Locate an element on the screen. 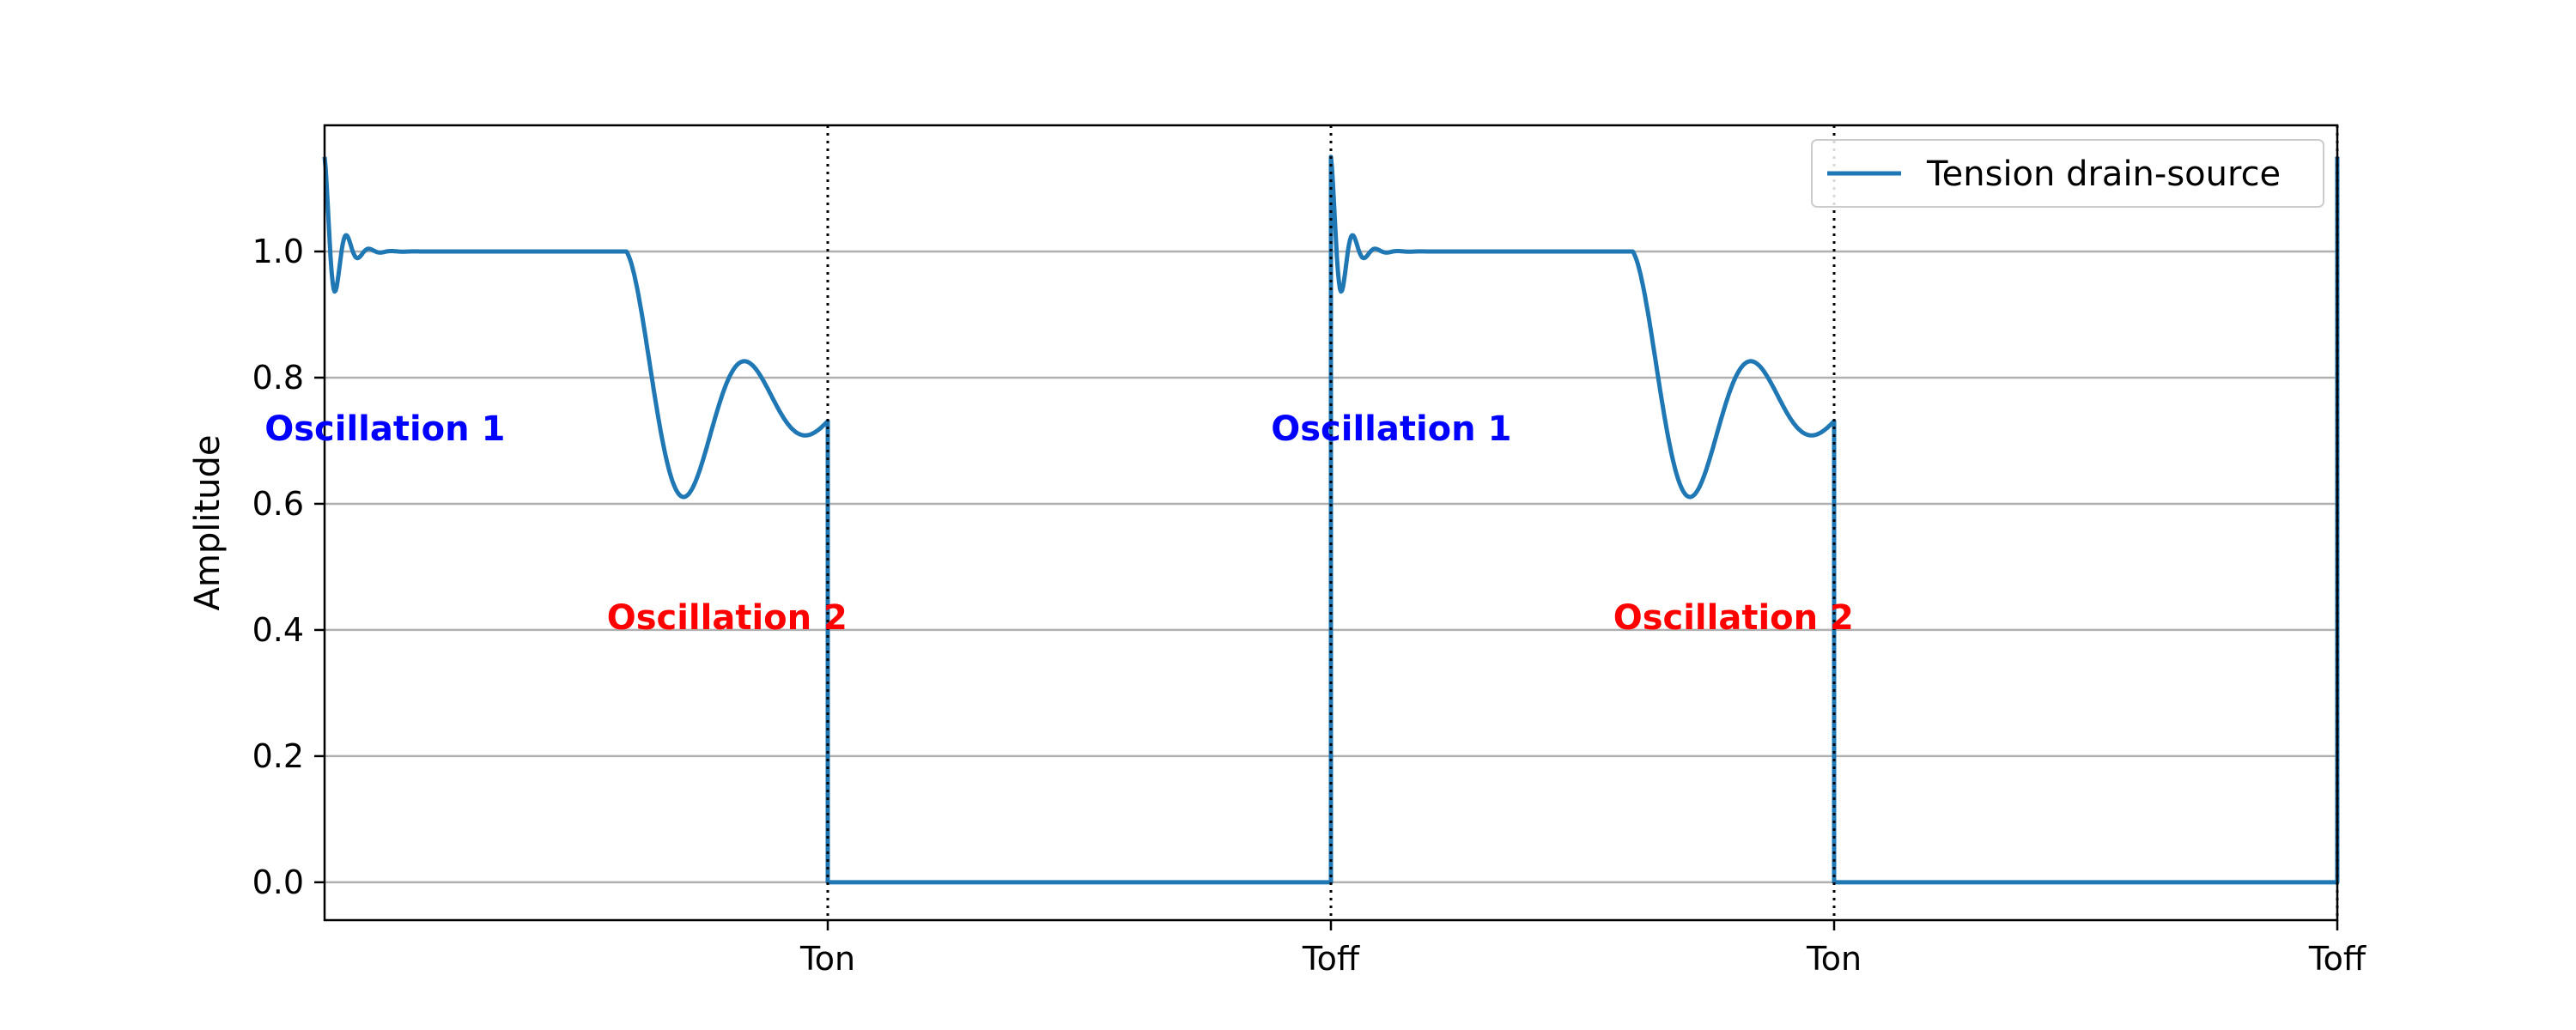 The height and width of the screenshot is (1030, 2576). y-axis-label: Amplitude is located at coordinates (208, 523).